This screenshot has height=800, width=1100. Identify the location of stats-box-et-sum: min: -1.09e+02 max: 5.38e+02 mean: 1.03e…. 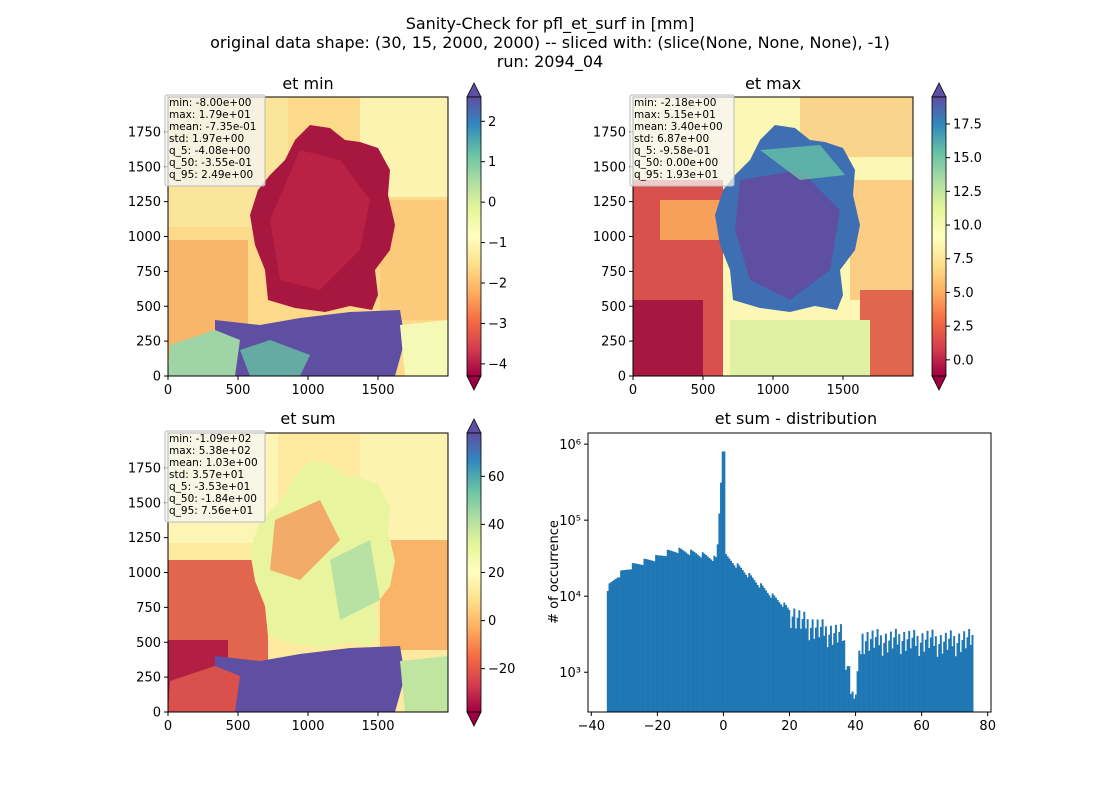
(215, 476).